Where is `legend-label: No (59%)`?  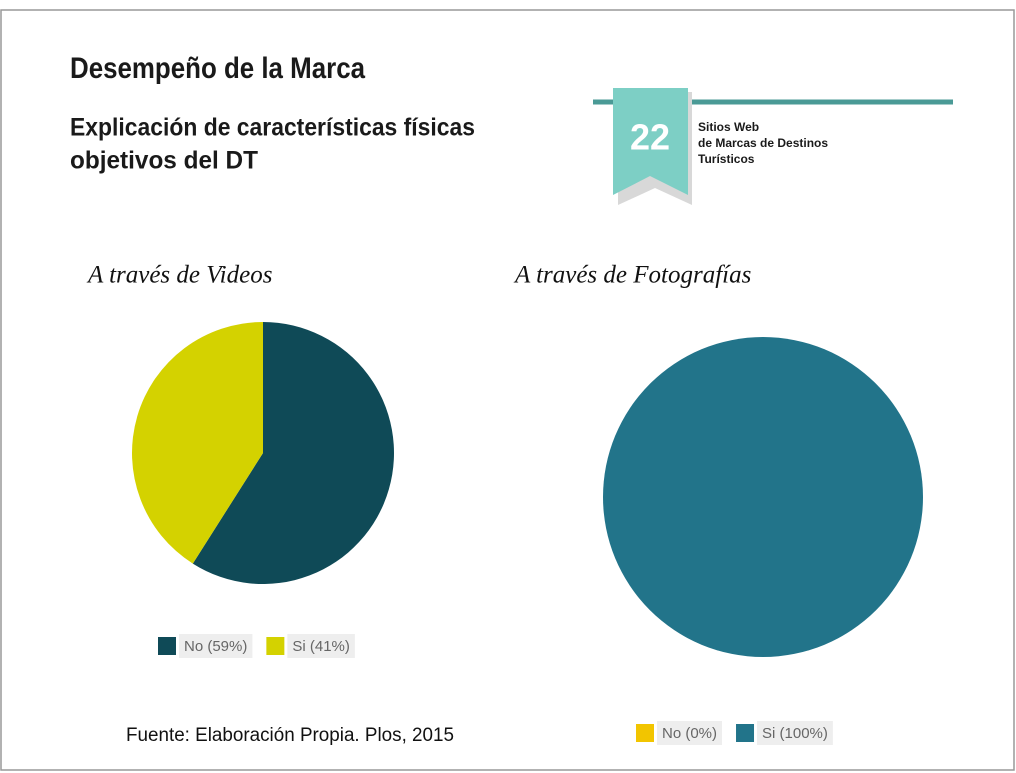
legend-label: No (59%) is located at coordinates (215, 646).